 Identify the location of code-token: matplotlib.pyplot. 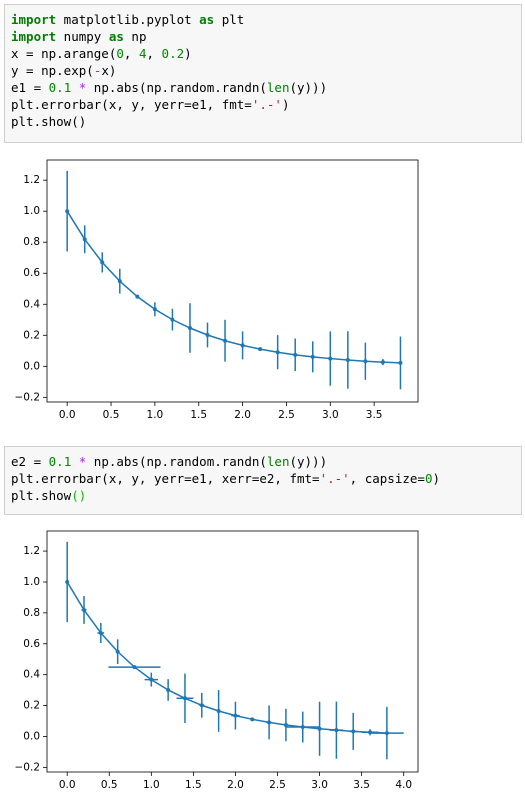
(128, 19).